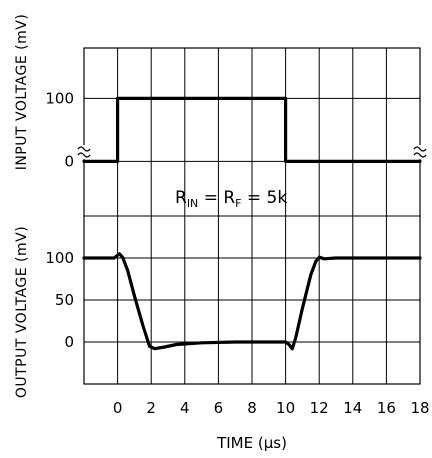 The image size is (432, 458). What do you see at coordinates (252, 152) in the screenshot?
I see `axis-break-marks` at bounding box center [252, 152].